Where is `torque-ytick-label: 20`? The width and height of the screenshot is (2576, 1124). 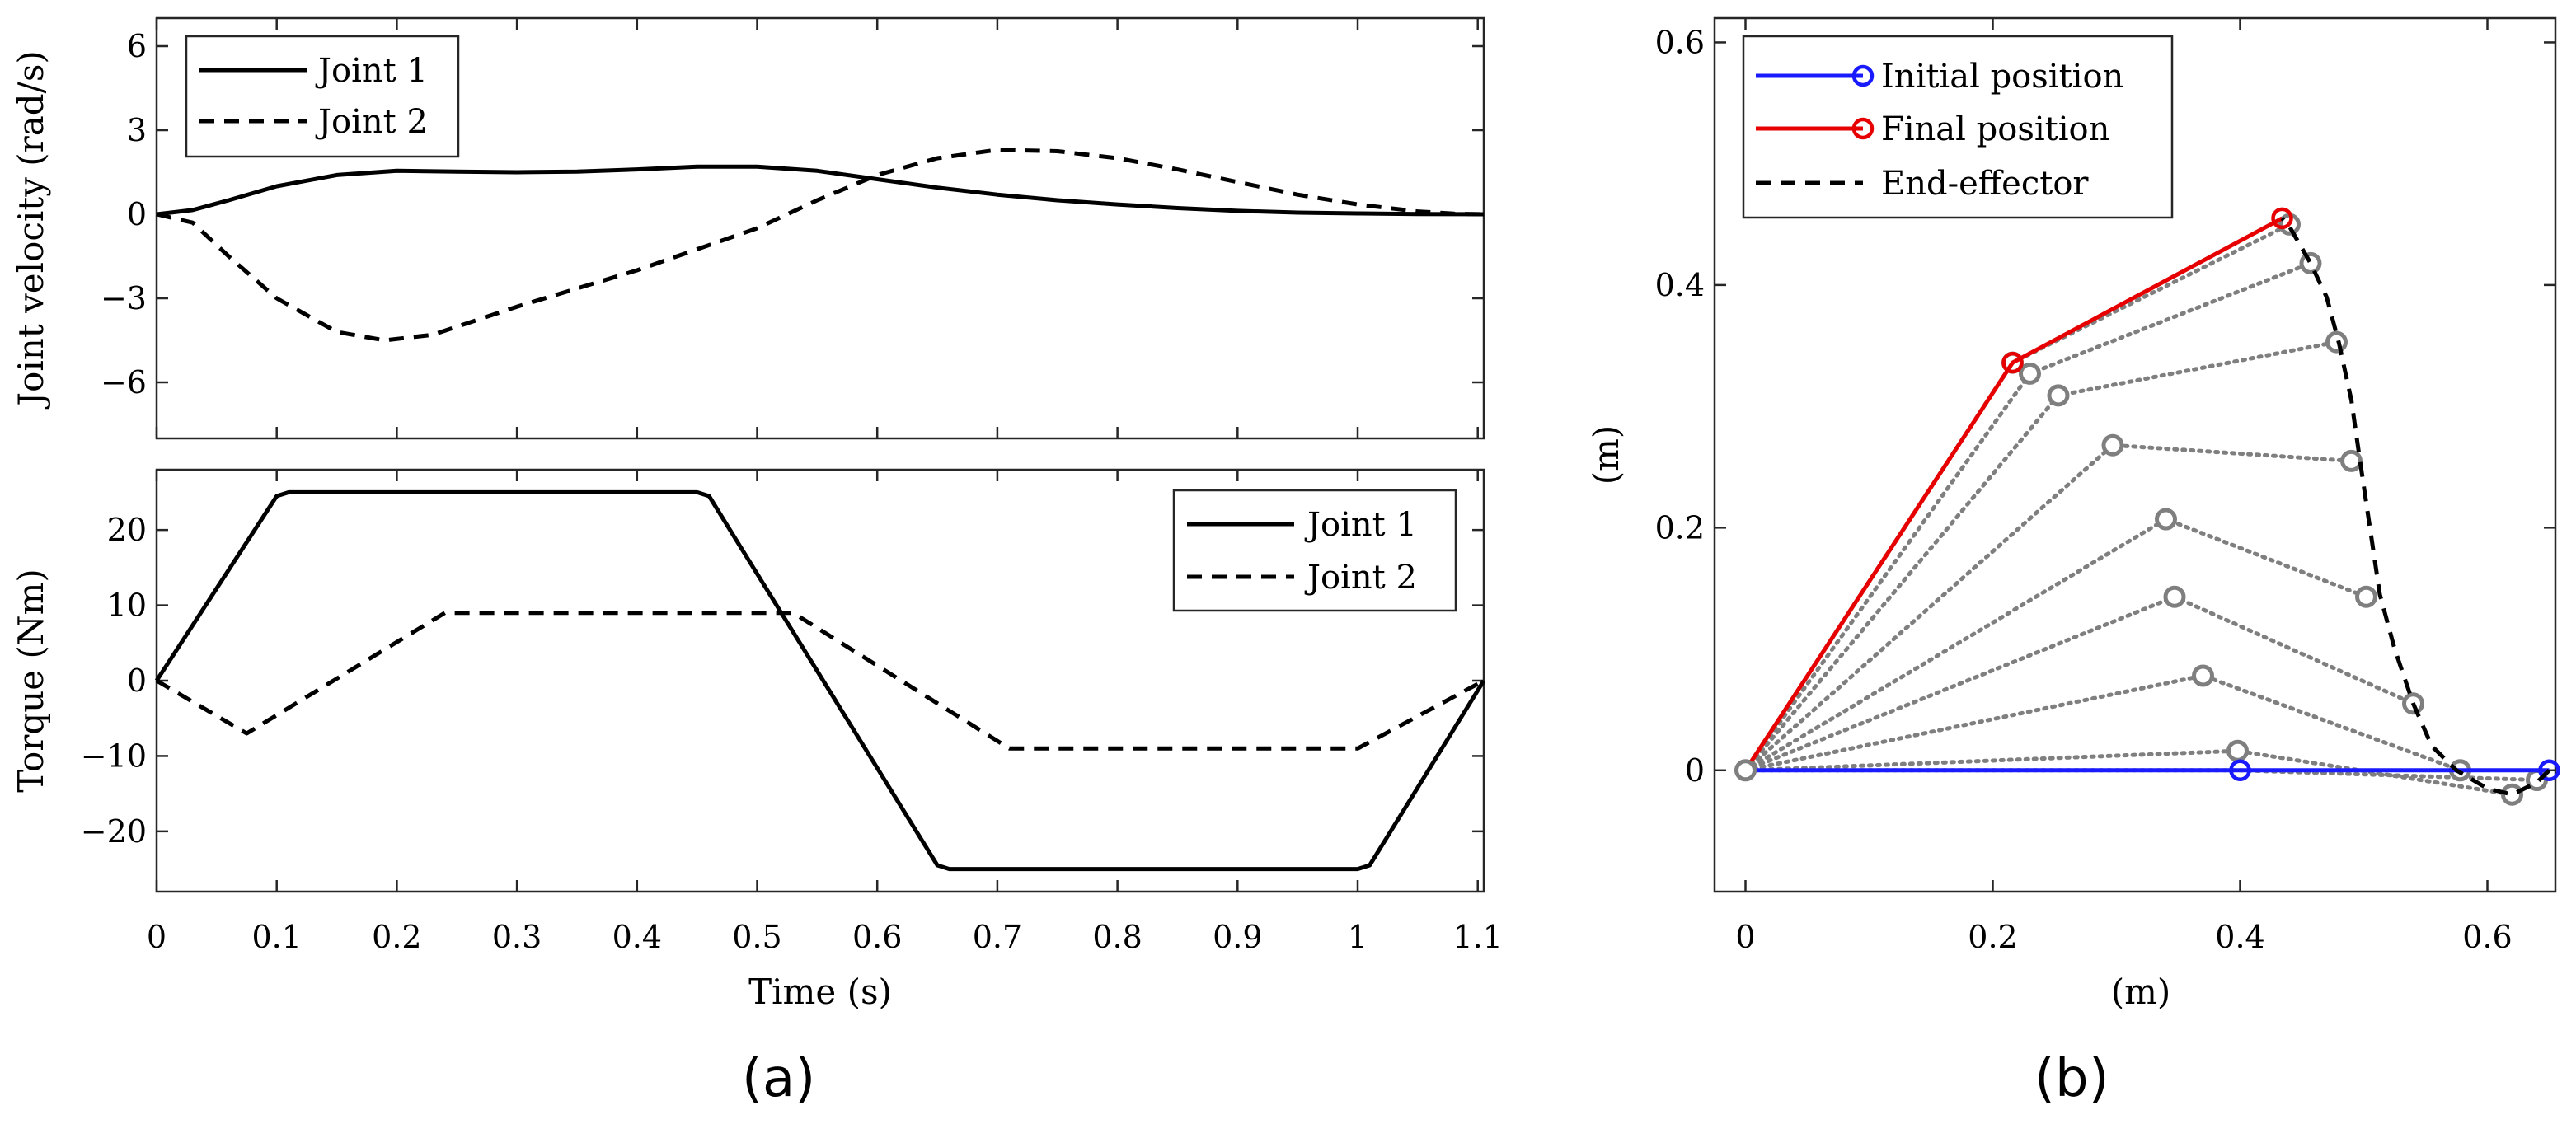
torque-ytick-label: 20 is located at coordinates (127, 530).